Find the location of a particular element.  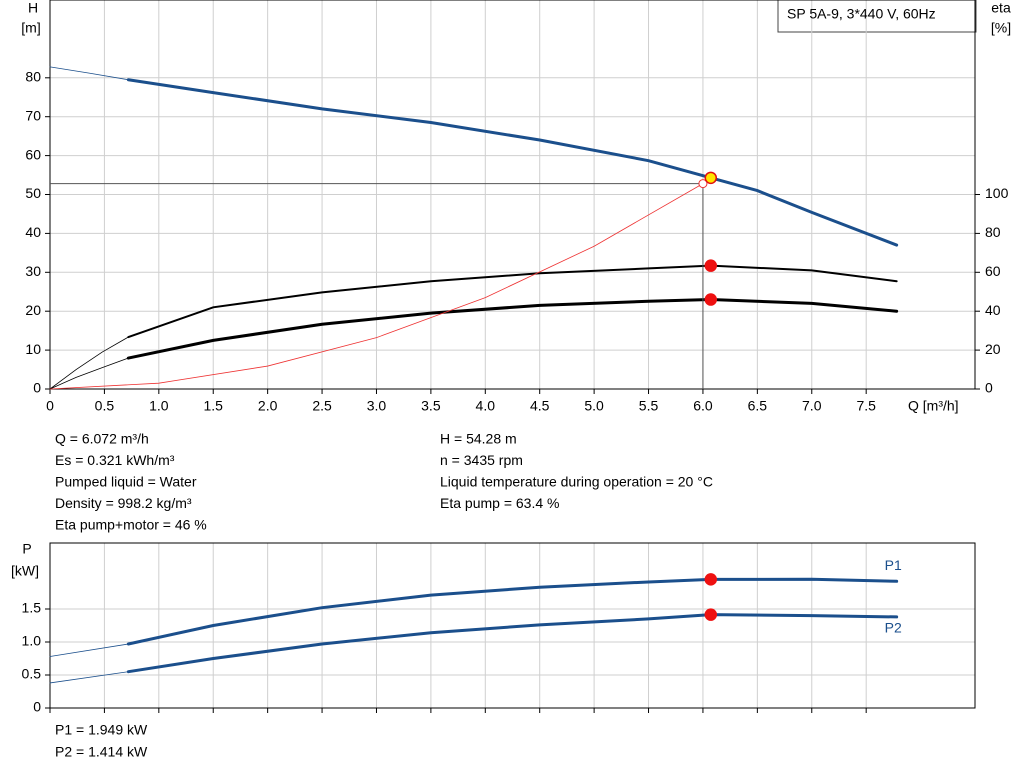

info-text: Pumped liquid = Water is located at coordinates (126, 482).